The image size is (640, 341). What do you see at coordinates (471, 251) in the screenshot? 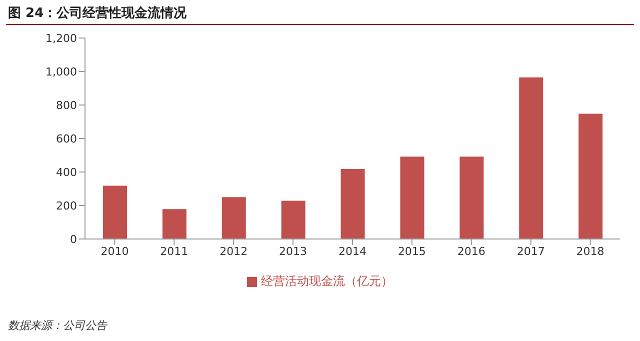
I see `x-tick-label: 2016` at bounding box center [471, 251].